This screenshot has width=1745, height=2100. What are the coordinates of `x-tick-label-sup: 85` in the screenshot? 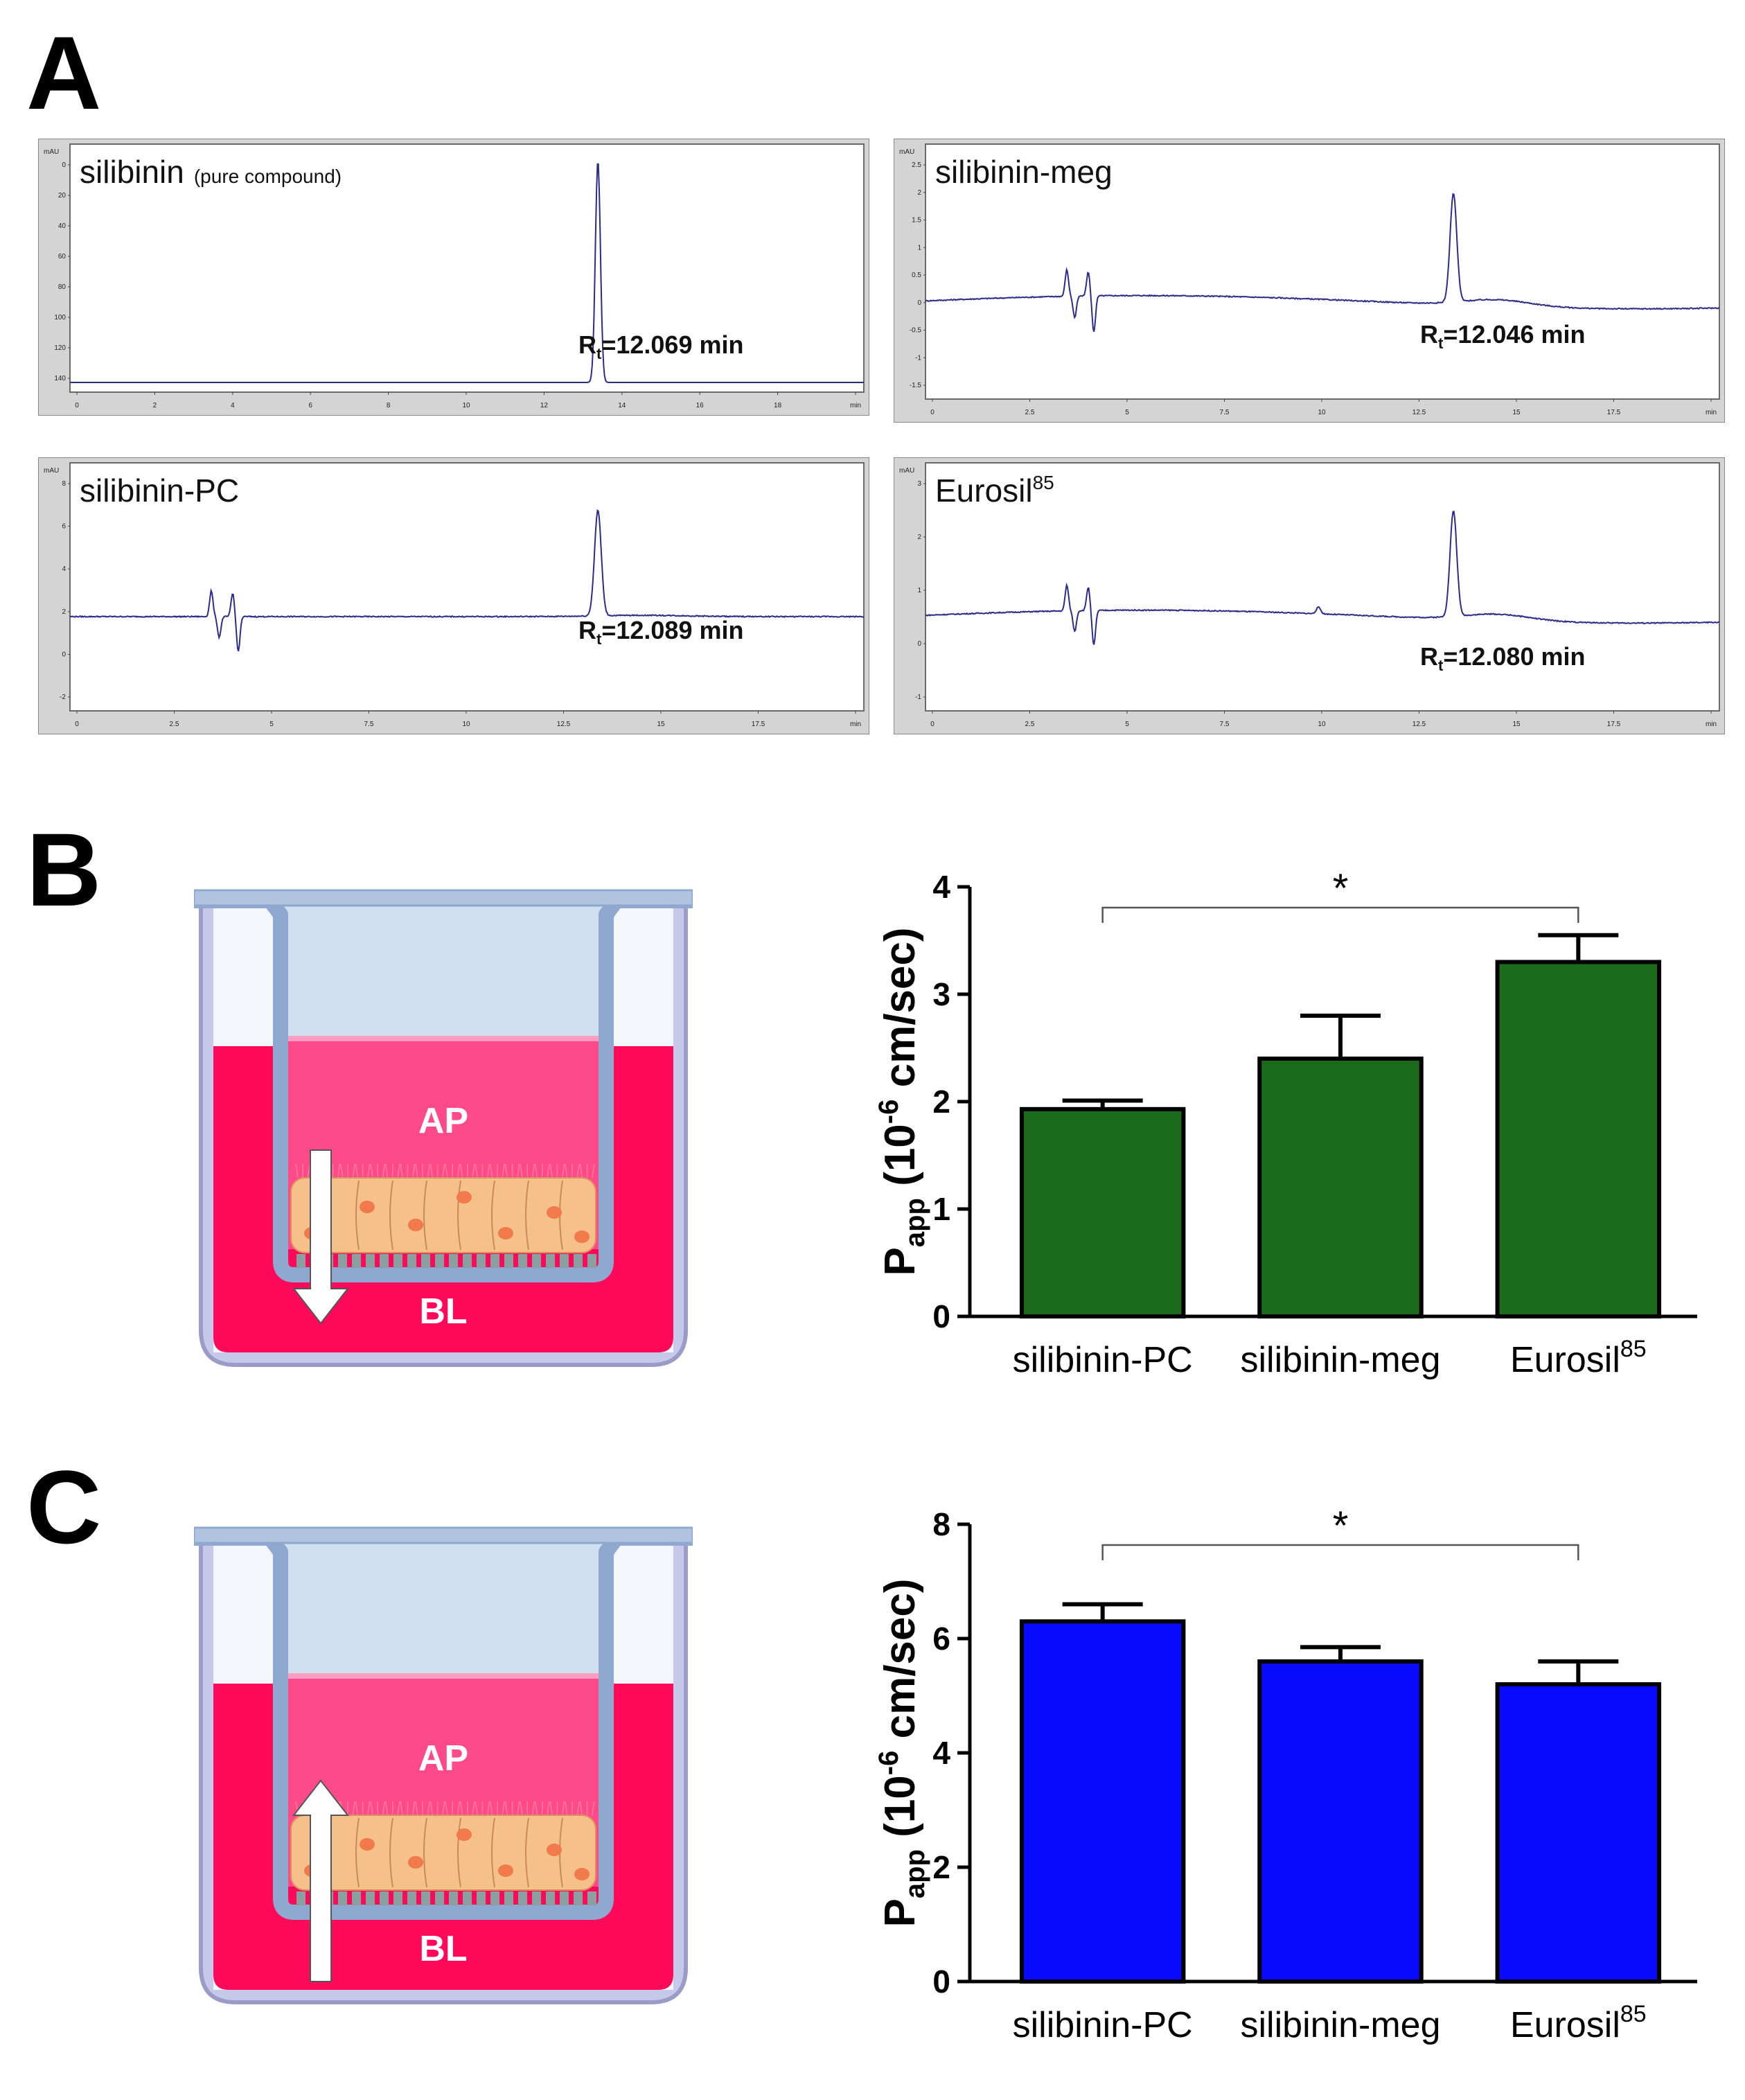 It's located at (1633, 1349).